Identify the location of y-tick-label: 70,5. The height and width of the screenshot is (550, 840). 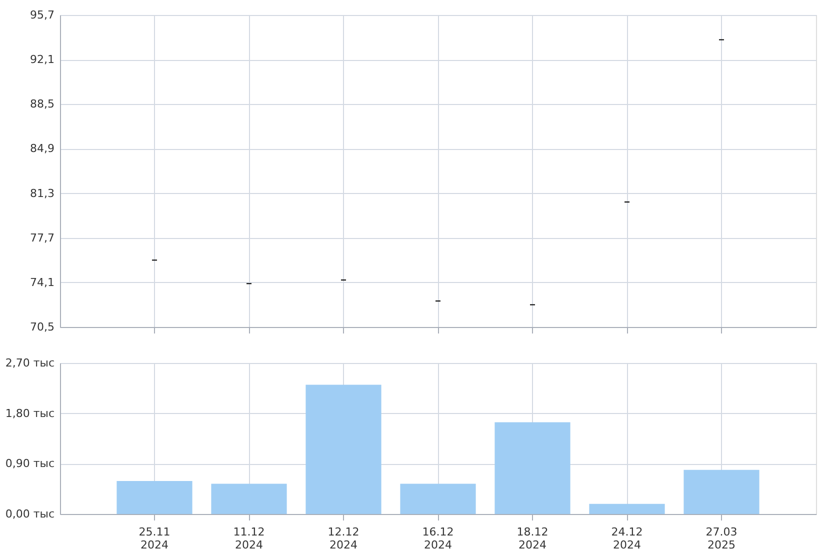
(42, 327).